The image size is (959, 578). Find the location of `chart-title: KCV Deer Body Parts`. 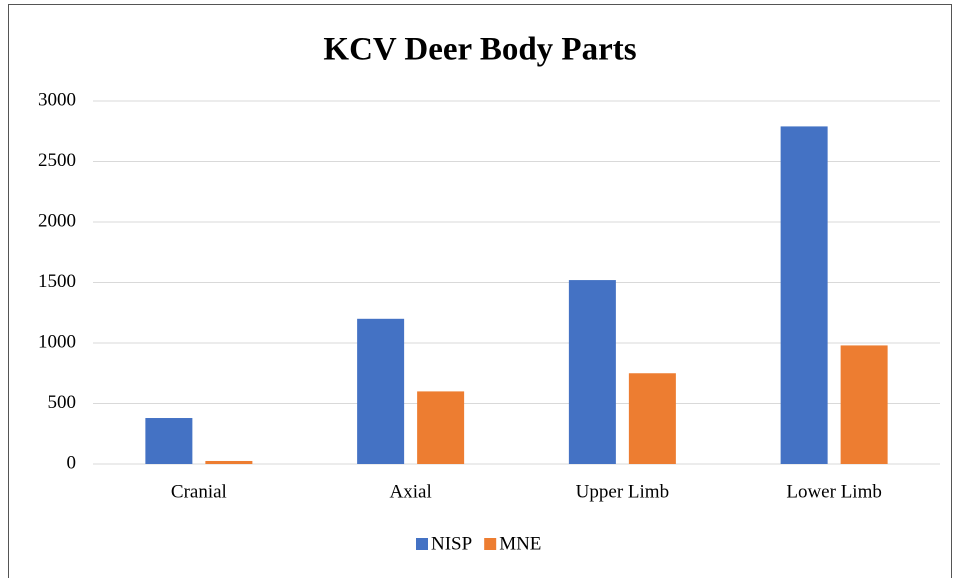

chart-title: KCV Deer Body Parts is located at coordinates (479, 50).